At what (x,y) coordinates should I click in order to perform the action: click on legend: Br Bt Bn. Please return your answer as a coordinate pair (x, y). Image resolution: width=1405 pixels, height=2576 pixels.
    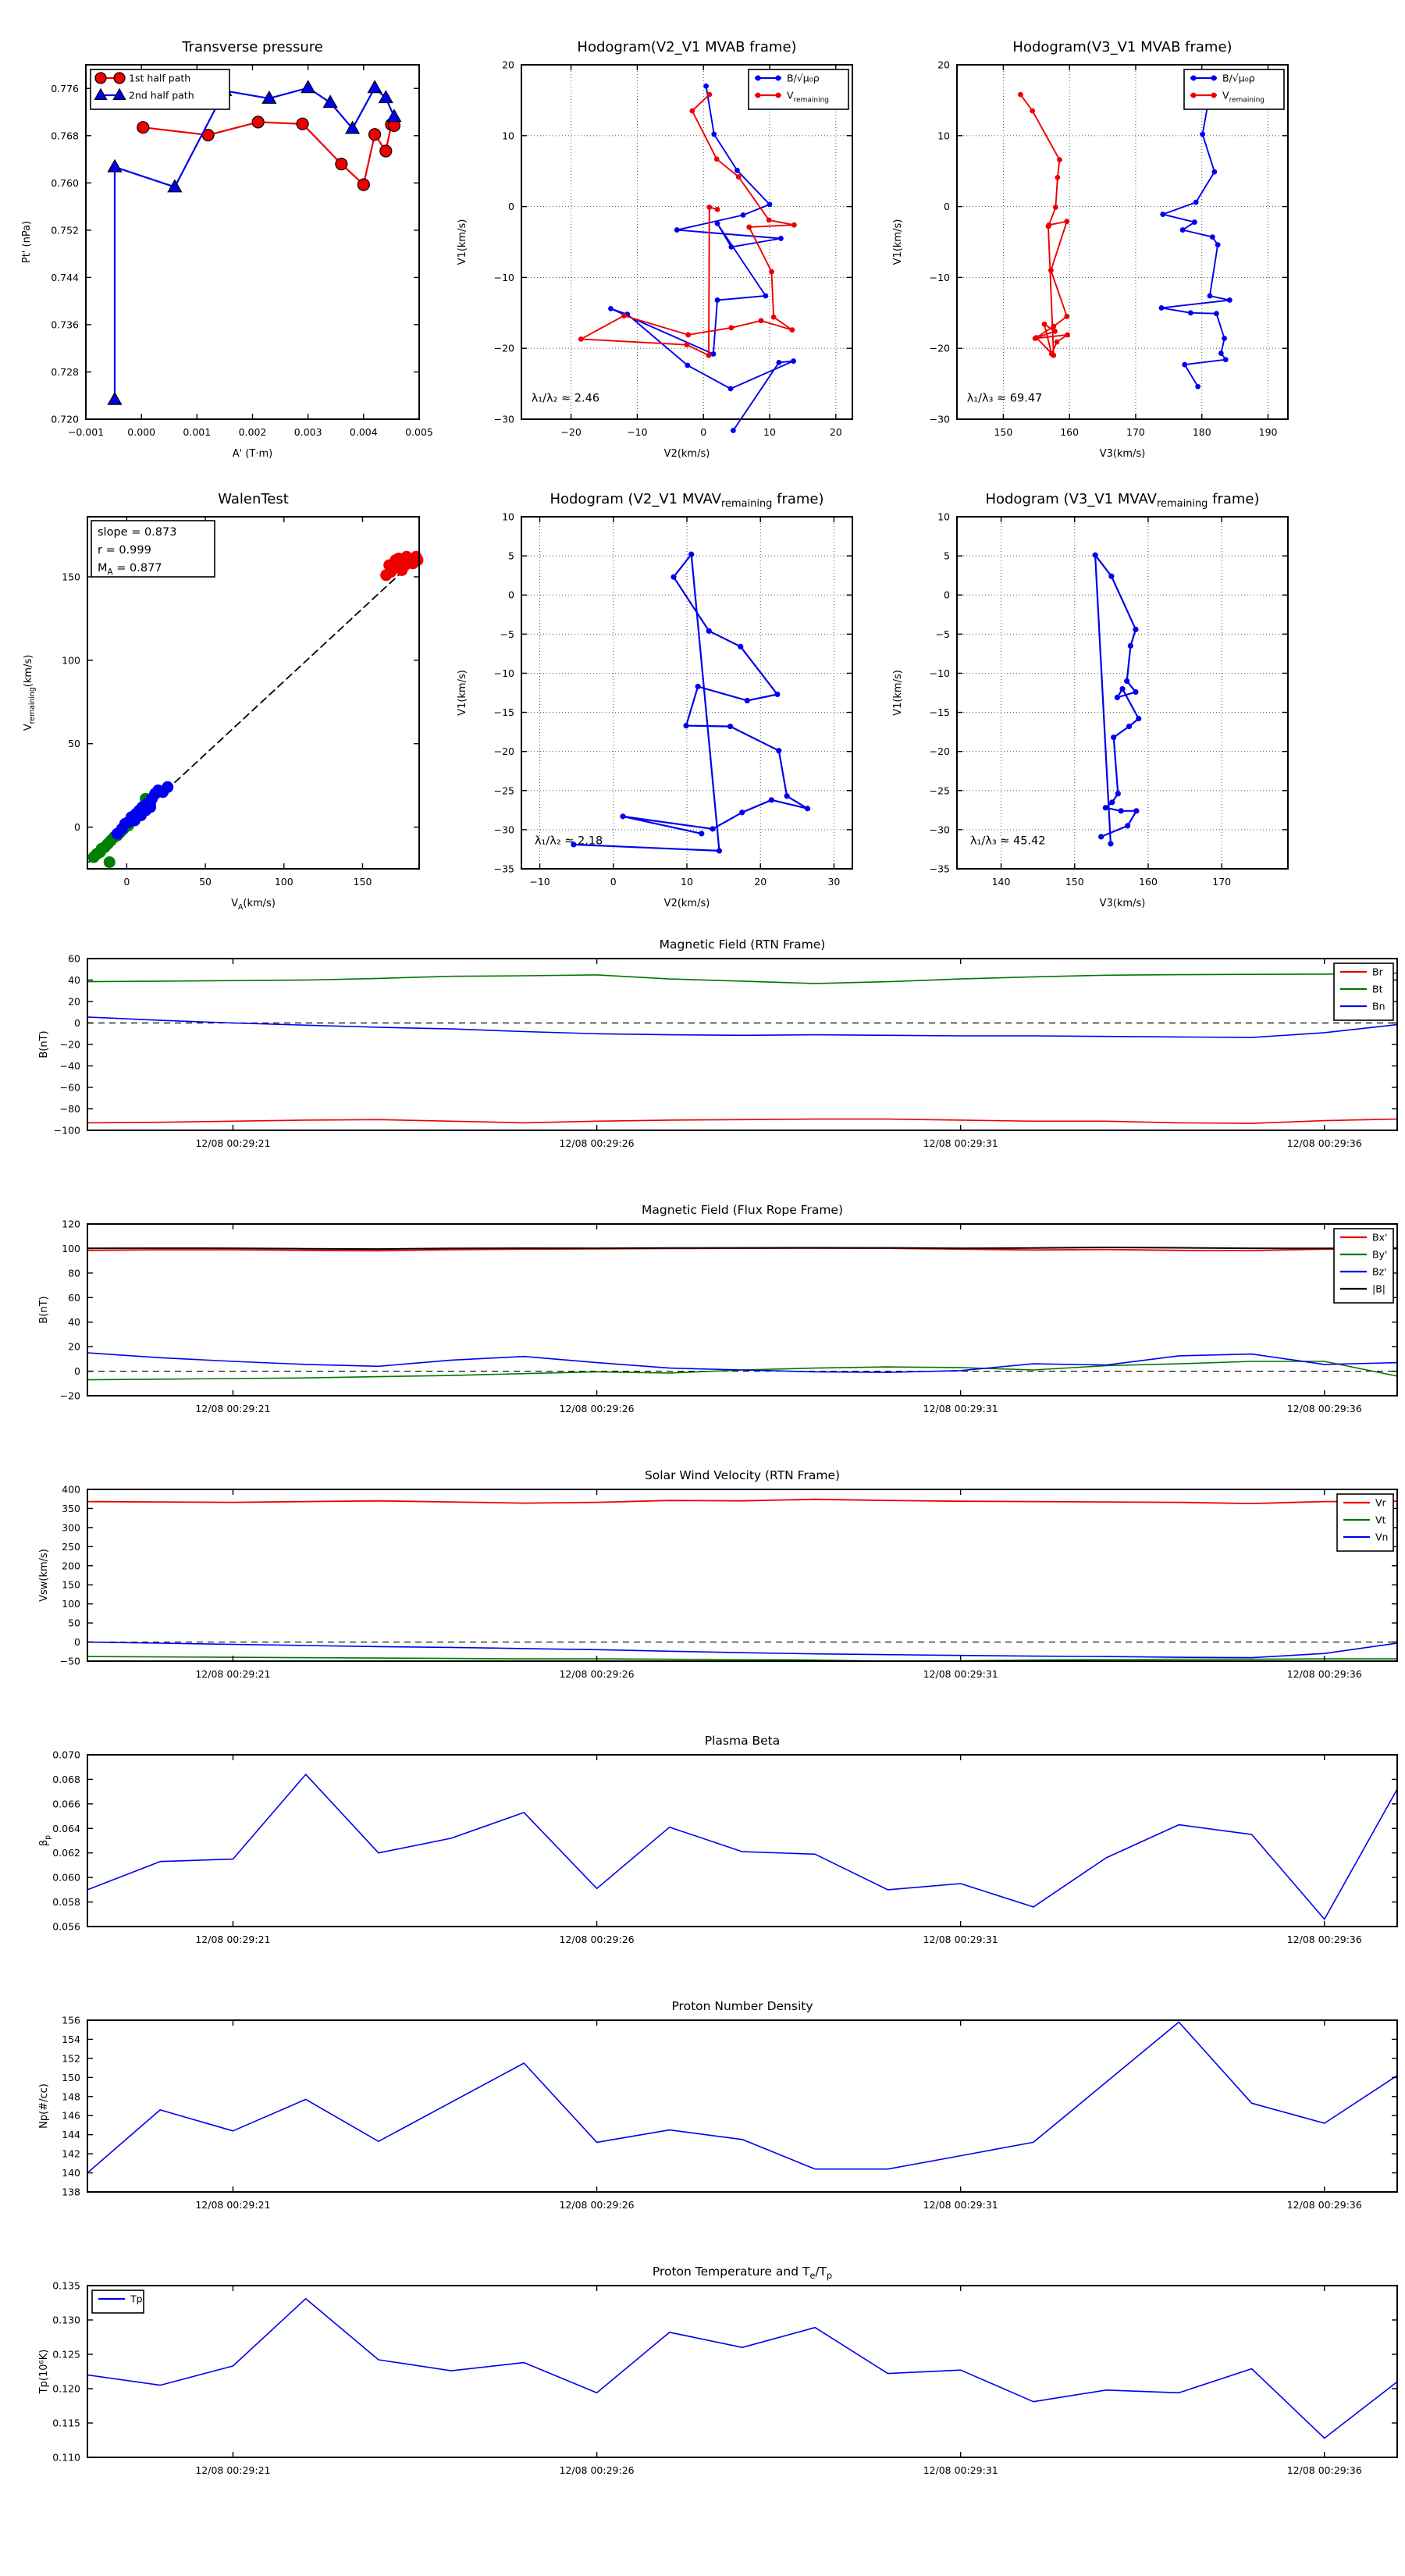
    Looking at the image, I should click on (1363, 991).